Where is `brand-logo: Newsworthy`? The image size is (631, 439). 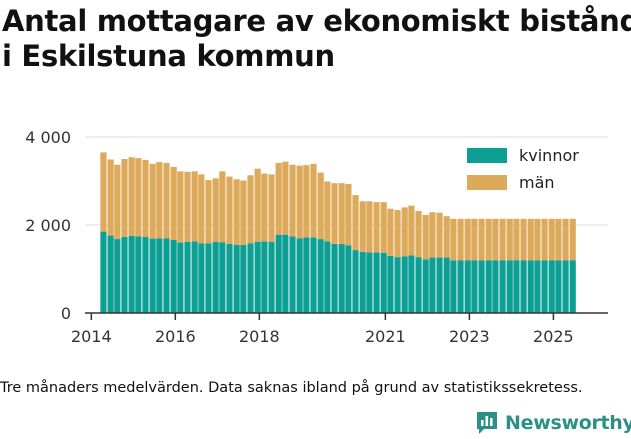
brand-logo: Newsworthy is located at coordinates (553, 423).